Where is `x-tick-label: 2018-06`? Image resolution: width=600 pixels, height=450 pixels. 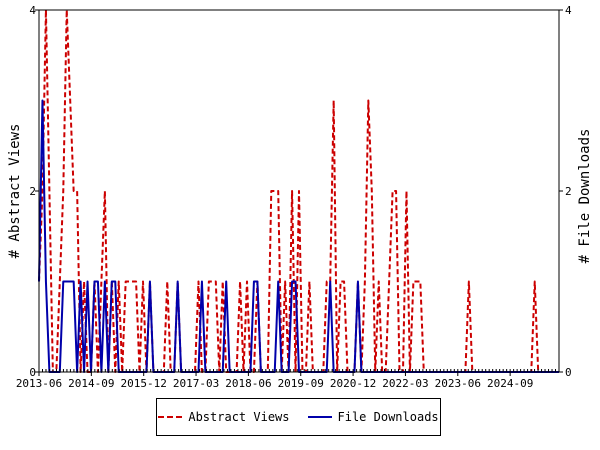
x-tick-label: 2018-06 is located at coordinates (248, 383).